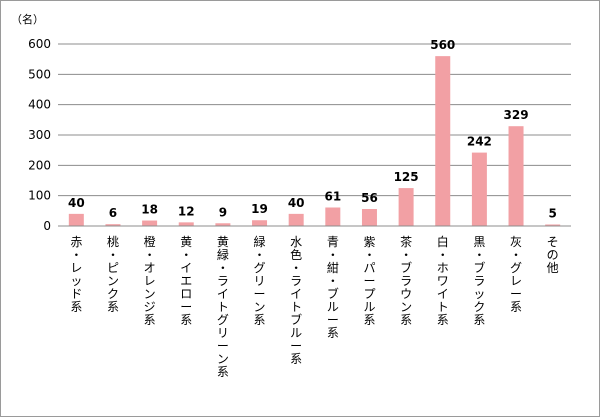 The height and width of the screenshot is (418, 600). Describe the element at coordinates (186, 211) in the screenshot. I see `data-label: 12` at that location.